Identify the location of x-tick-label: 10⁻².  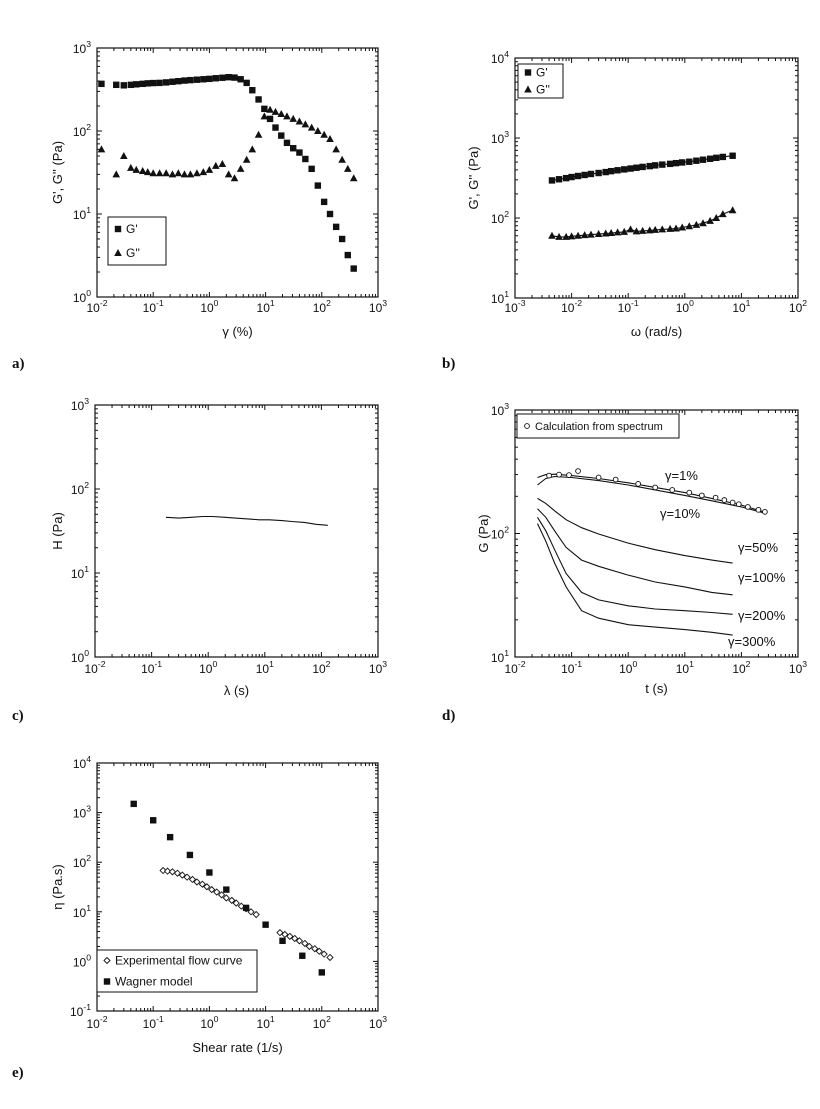
(96, 306).